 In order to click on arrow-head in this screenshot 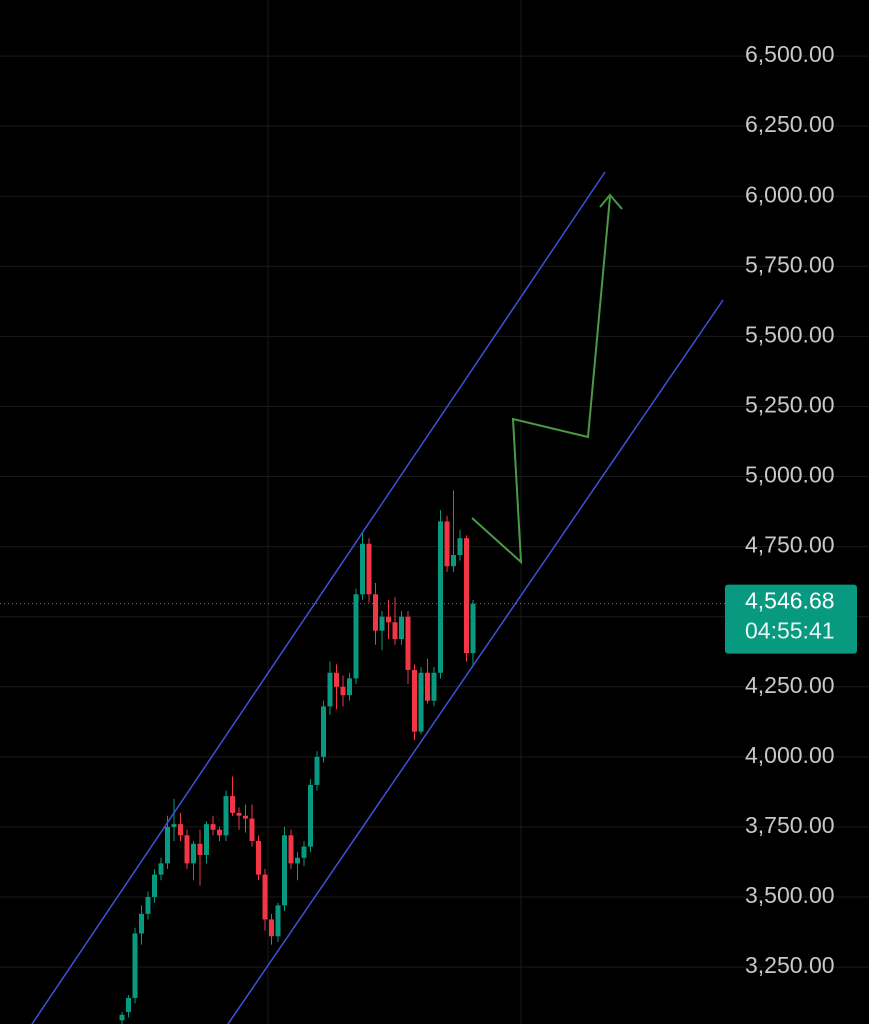, I will do `click(611, 201)`.